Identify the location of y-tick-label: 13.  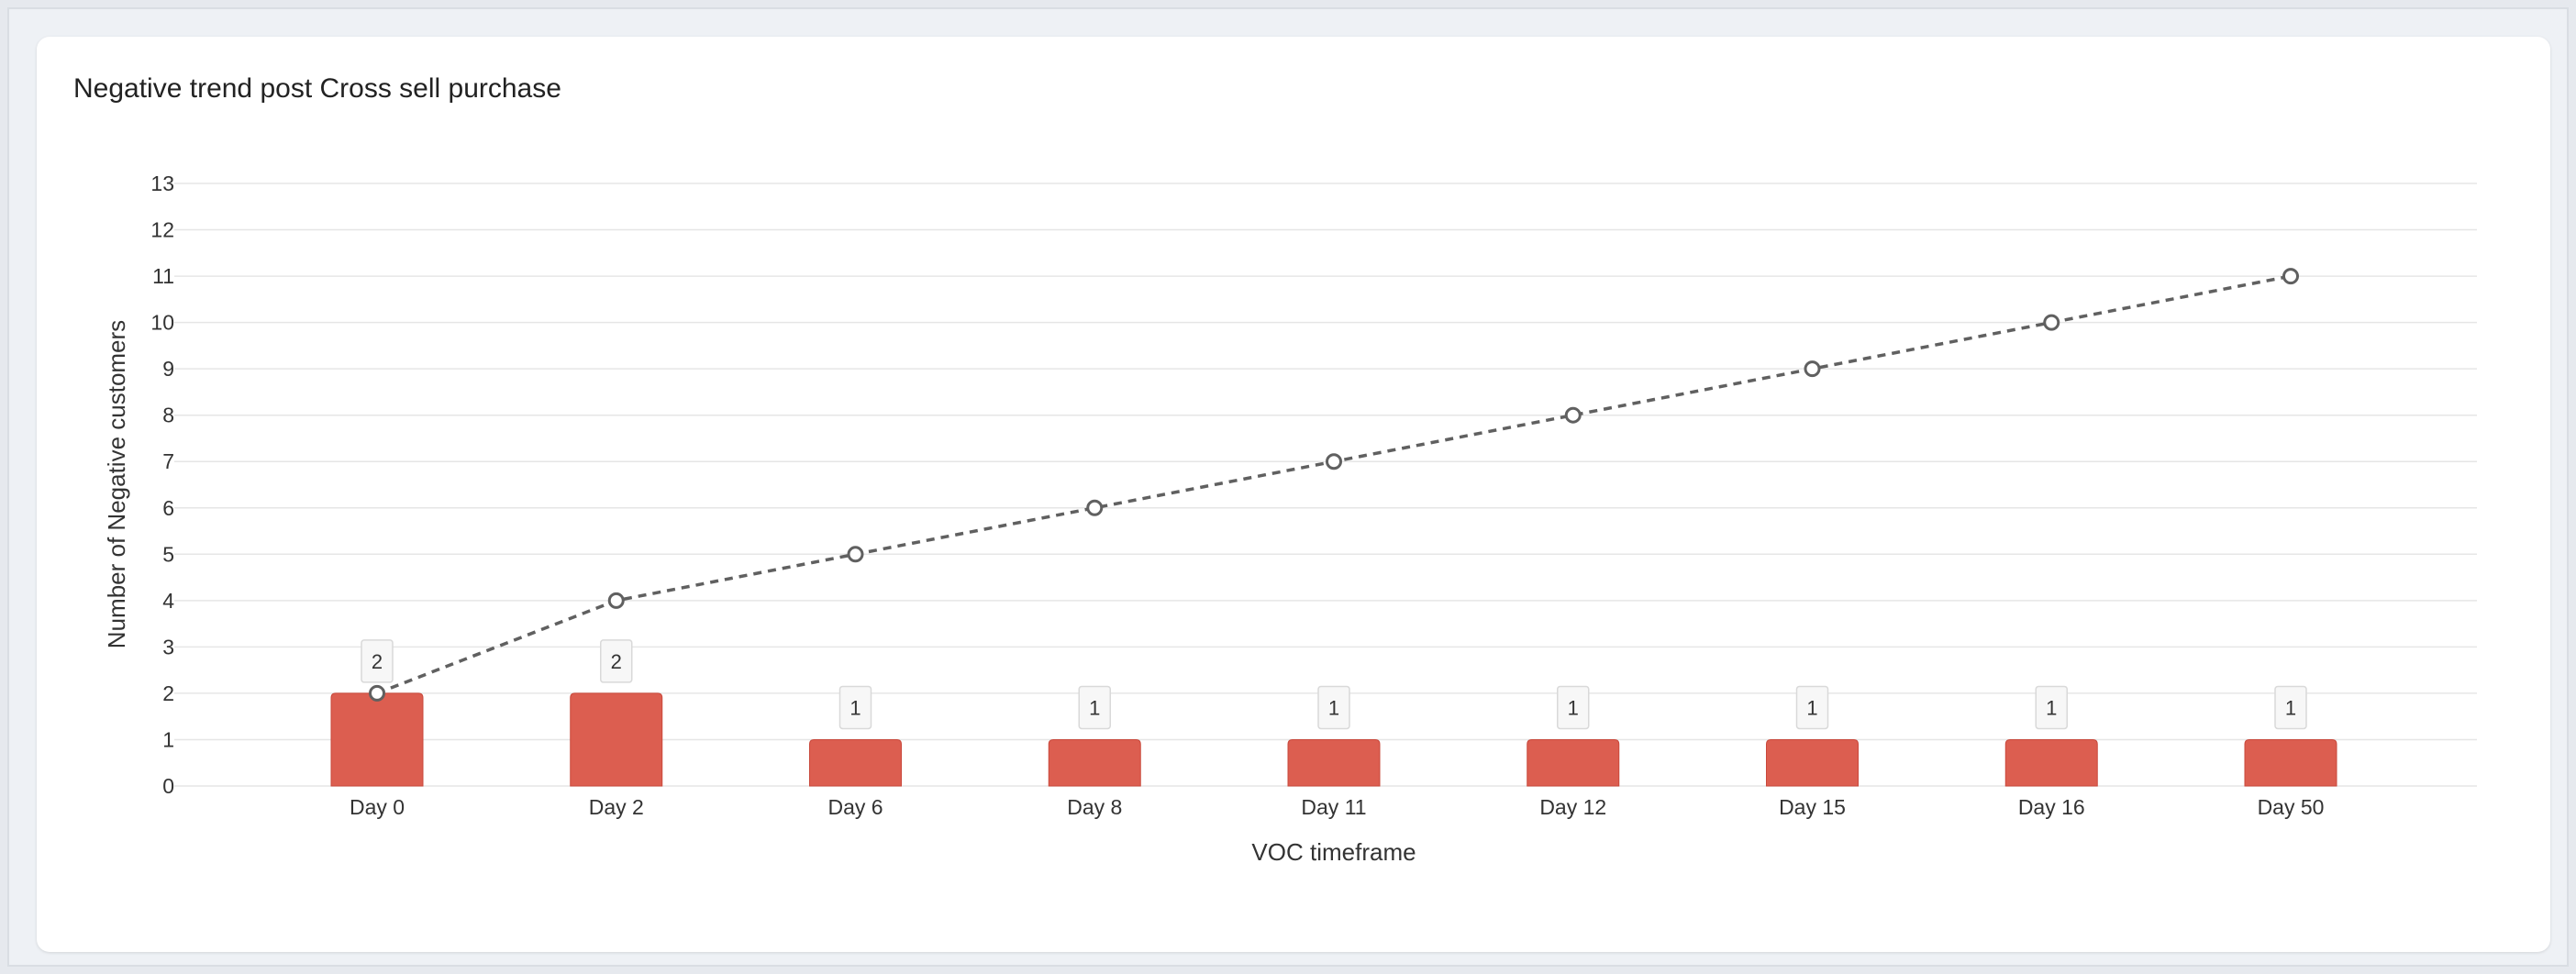
(162, 183).